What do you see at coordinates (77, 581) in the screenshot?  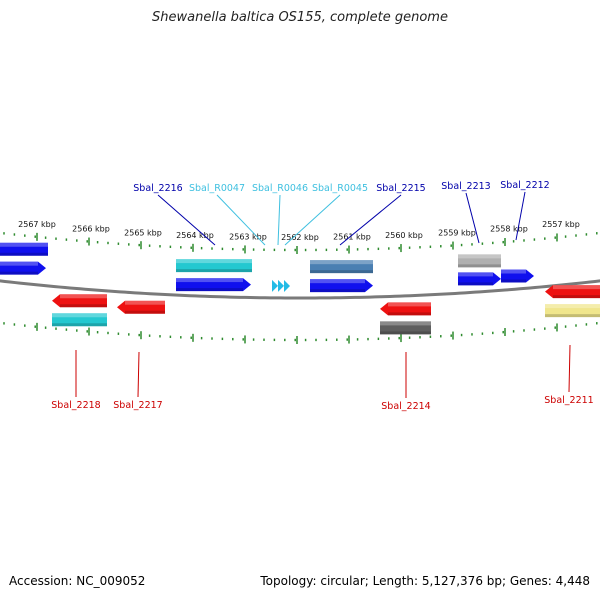 I see `accession-text: Accession: NC_009052` at bounding box center [77, 581].